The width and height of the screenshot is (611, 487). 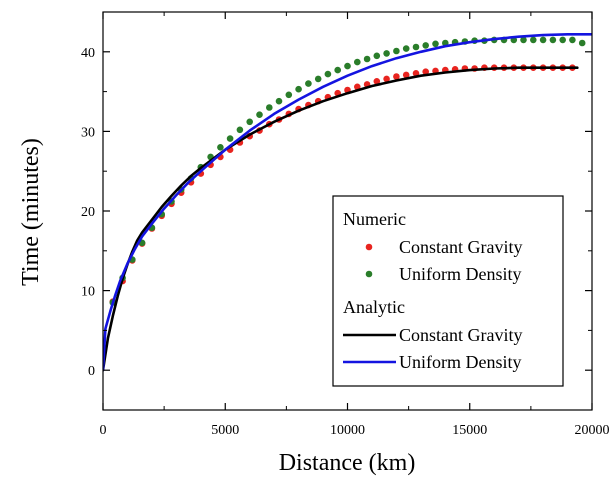 I want to click on legend-header: Analytic, so click(x=374, y=307).